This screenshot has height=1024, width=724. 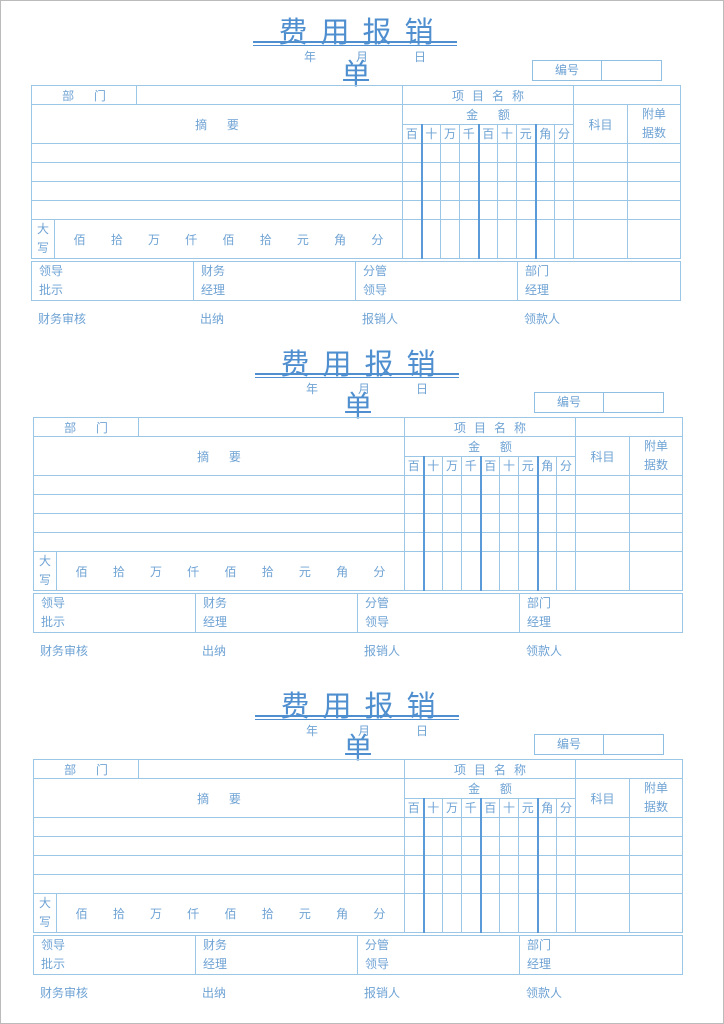 What do you see at coordinates (631, 70) in the screenshot?
I see `number-field` at bounding box center [631, 70].